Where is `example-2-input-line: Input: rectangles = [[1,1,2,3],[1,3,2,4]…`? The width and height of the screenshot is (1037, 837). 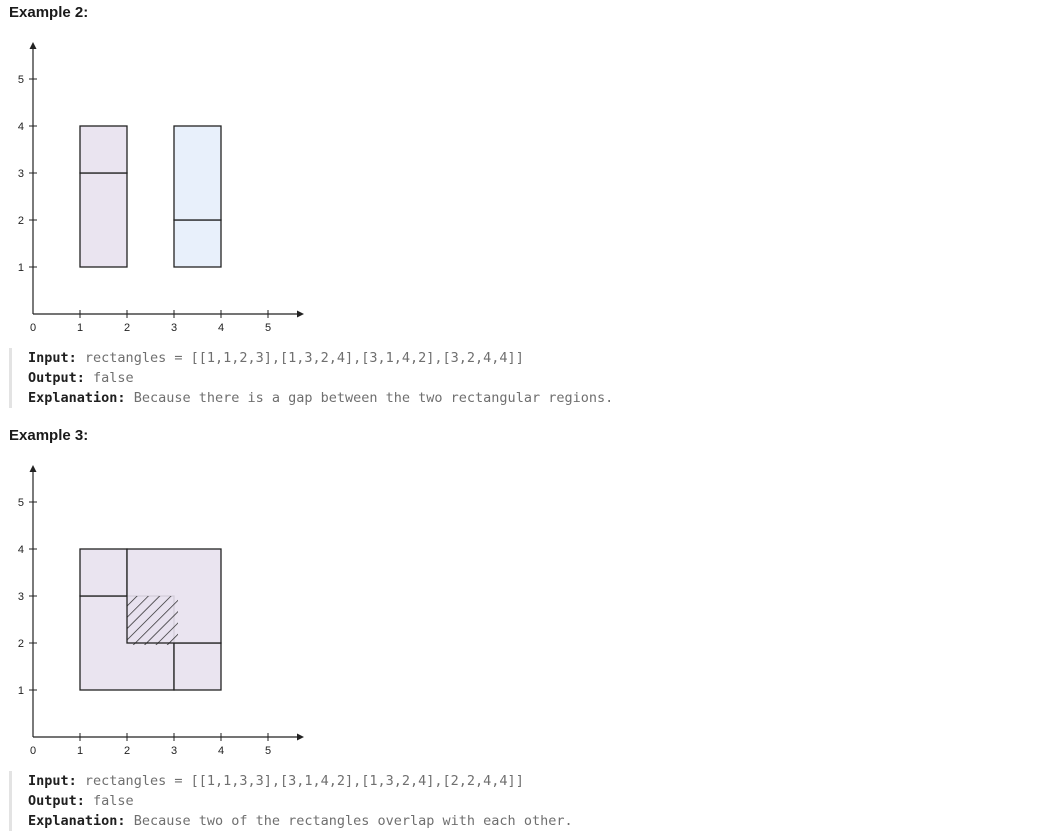 example-2-input-line: Input: rectangles = [[1,1,2,3],[1,3,2,4]… is located at coordinates (320, 358).